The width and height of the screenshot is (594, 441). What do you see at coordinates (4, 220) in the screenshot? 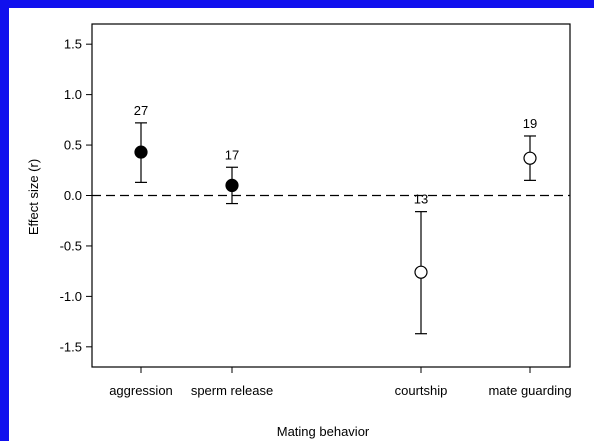
I see `blue-frame-left` at bounding box center [4, 220].